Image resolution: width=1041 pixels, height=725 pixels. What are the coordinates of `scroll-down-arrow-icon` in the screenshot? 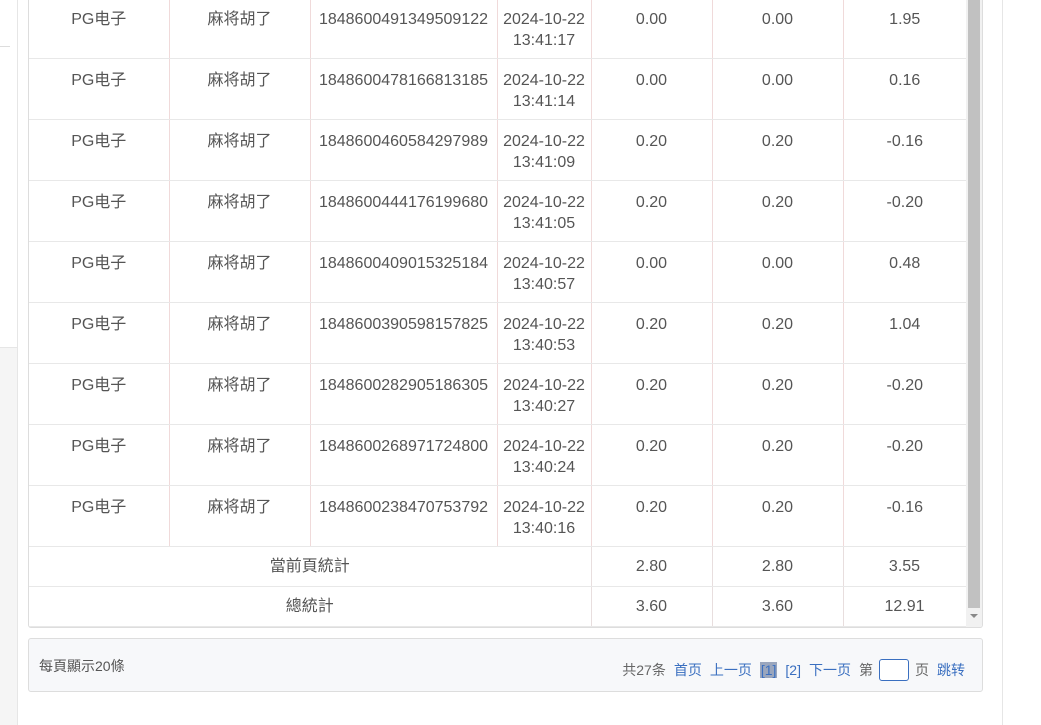 It's located at (974, 616).